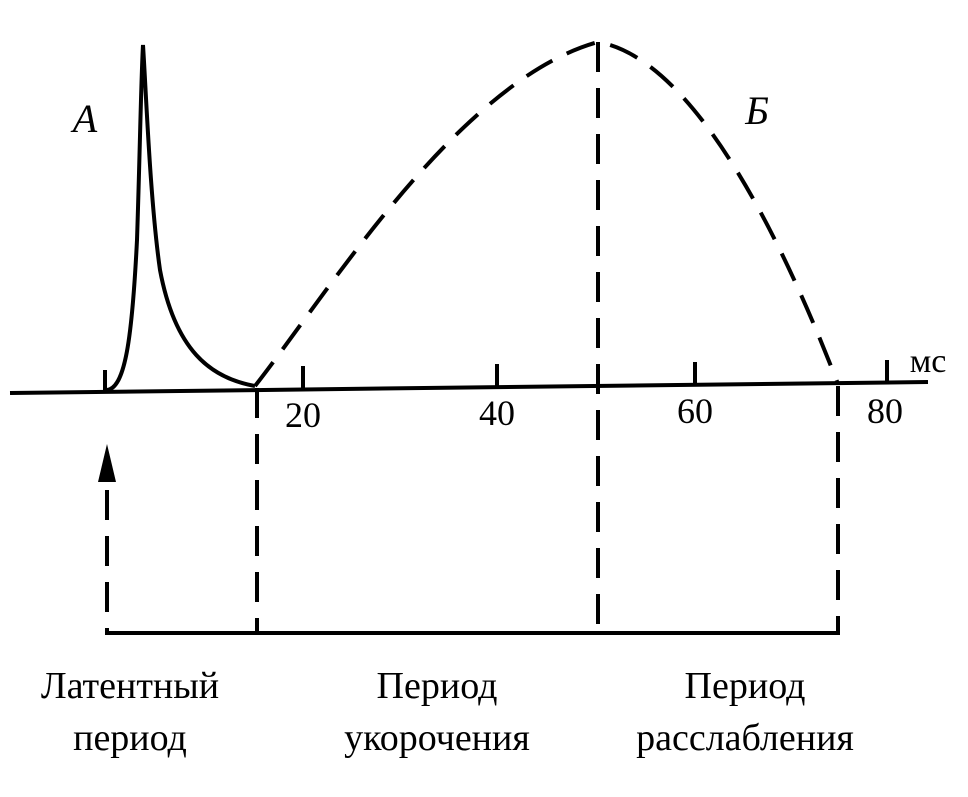  What do you see at coordinates (84, 118) in the screenshot?
I see `label-a: А` at bounding box center [84, 118].